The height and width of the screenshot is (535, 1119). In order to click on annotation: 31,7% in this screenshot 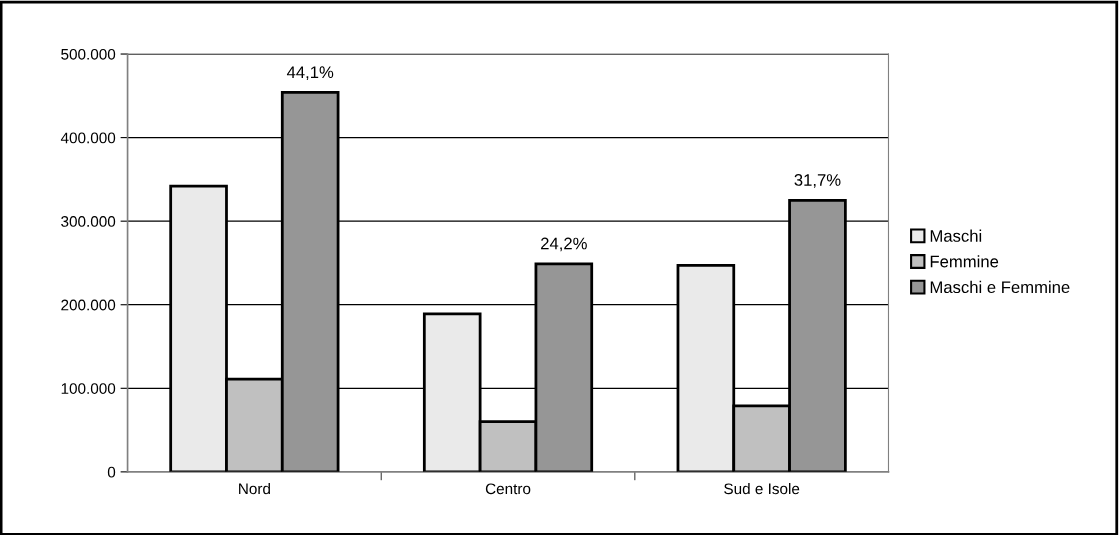, I will do `click(817, 181)`.